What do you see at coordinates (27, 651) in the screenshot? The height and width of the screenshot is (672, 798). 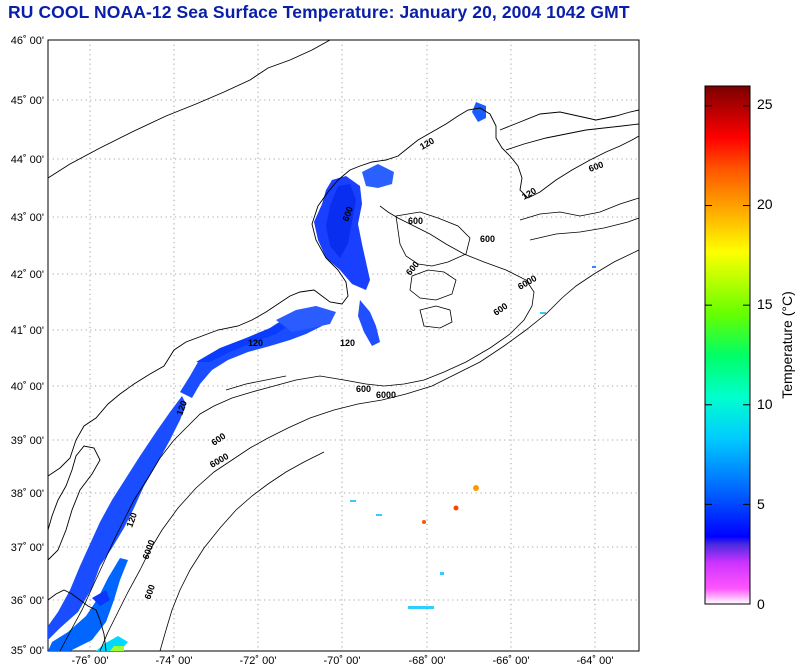 I see `lat-label: 35˚ 00'` at bounding box center [27, 651].